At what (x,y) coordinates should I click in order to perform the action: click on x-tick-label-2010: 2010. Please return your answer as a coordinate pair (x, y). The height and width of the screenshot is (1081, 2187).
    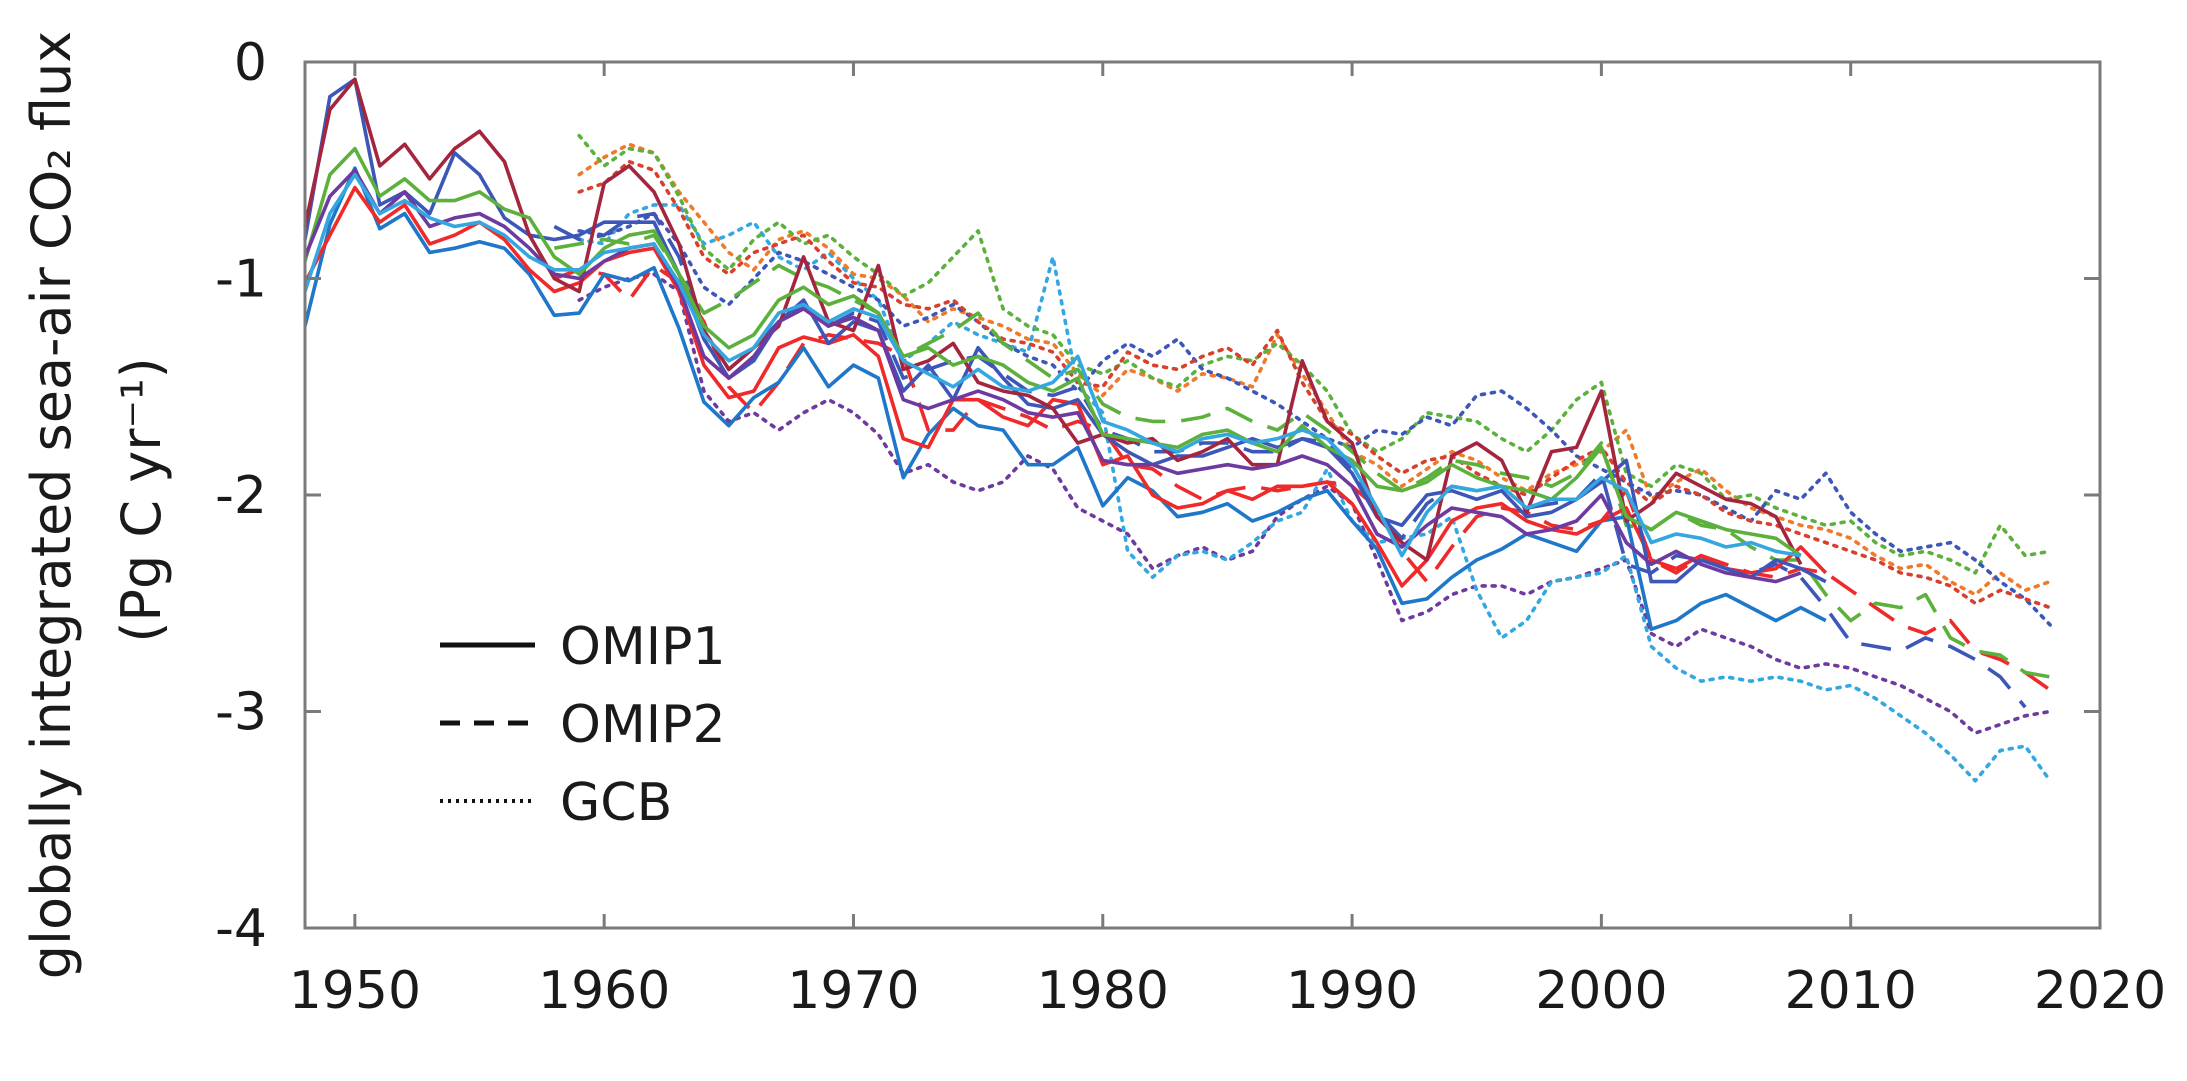
    Looking at the image, I should click on (1851, 991).